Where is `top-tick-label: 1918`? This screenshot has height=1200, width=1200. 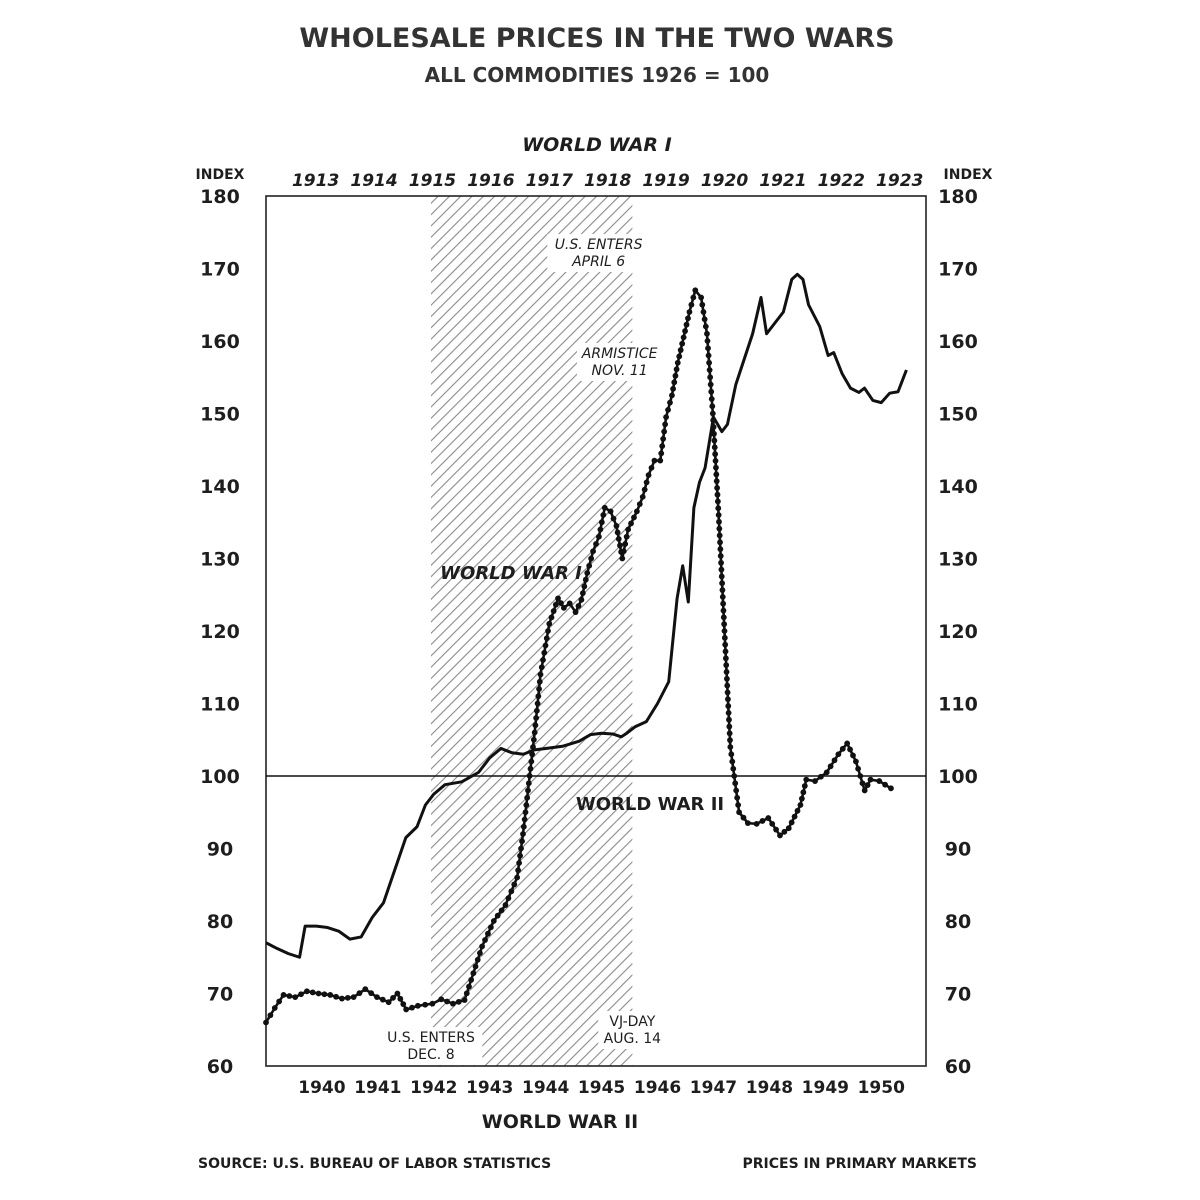
top-tick-label: 1918 is located at coordinates (607, 181).